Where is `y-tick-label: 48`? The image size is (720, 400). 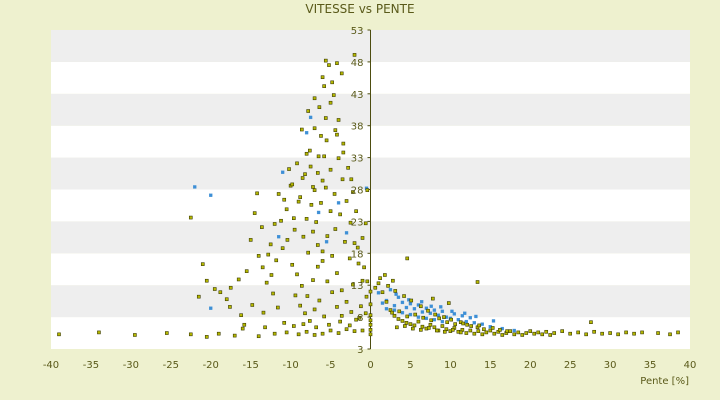 y-tick-label: 48 is located at coordinates (357, 63).